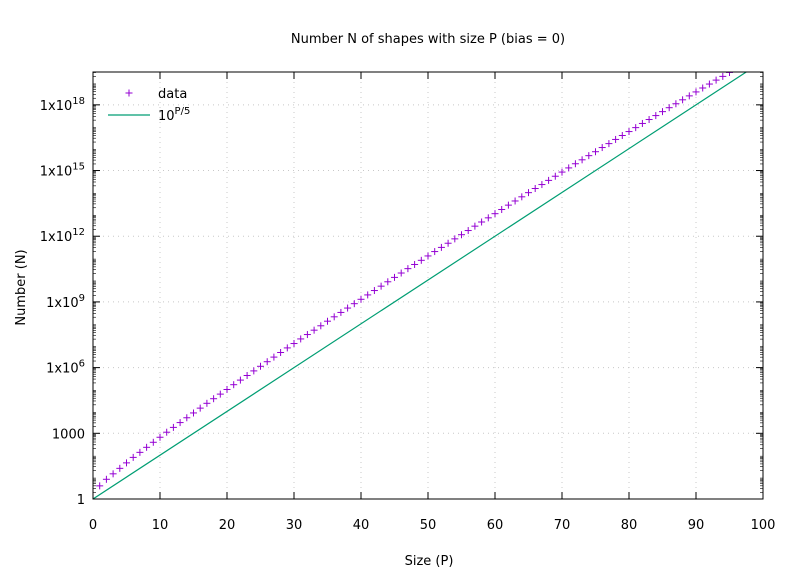  Describe the element at coordinates (696, 525) in the screenshot. I see `x-tick-label: 90` at that location.